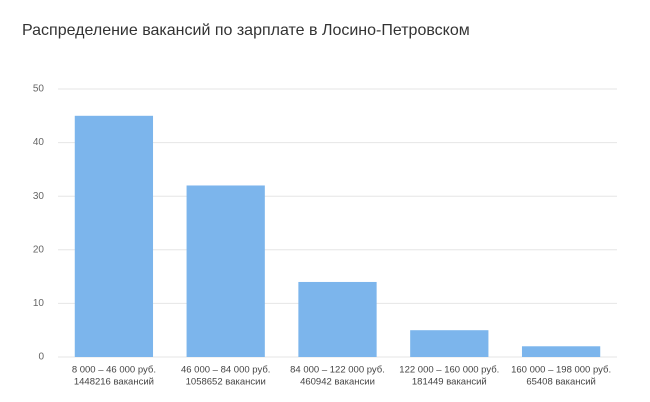 This screenshot has height=402, width=650. What do you see at coordinates (41, 357) in the screenshot?
I see `y-tick-label: 0` at bounding box center [41, 357].